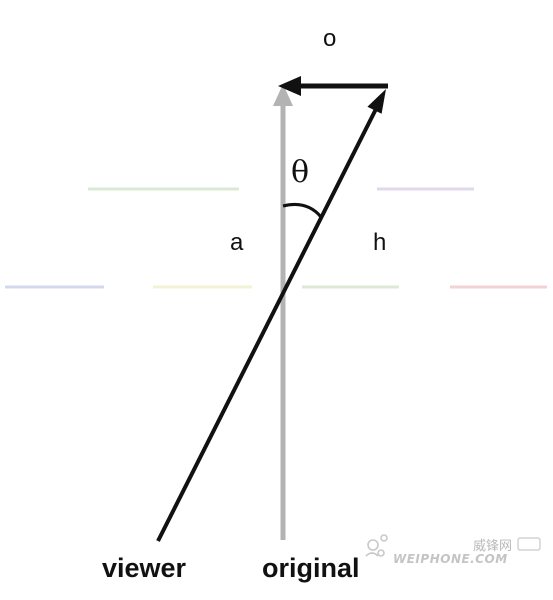 The width and height of the screenshot is (553, 600). Describe the element at coordinates (333, 86) in the screenshot. I see `opposite-arrow` at that location.